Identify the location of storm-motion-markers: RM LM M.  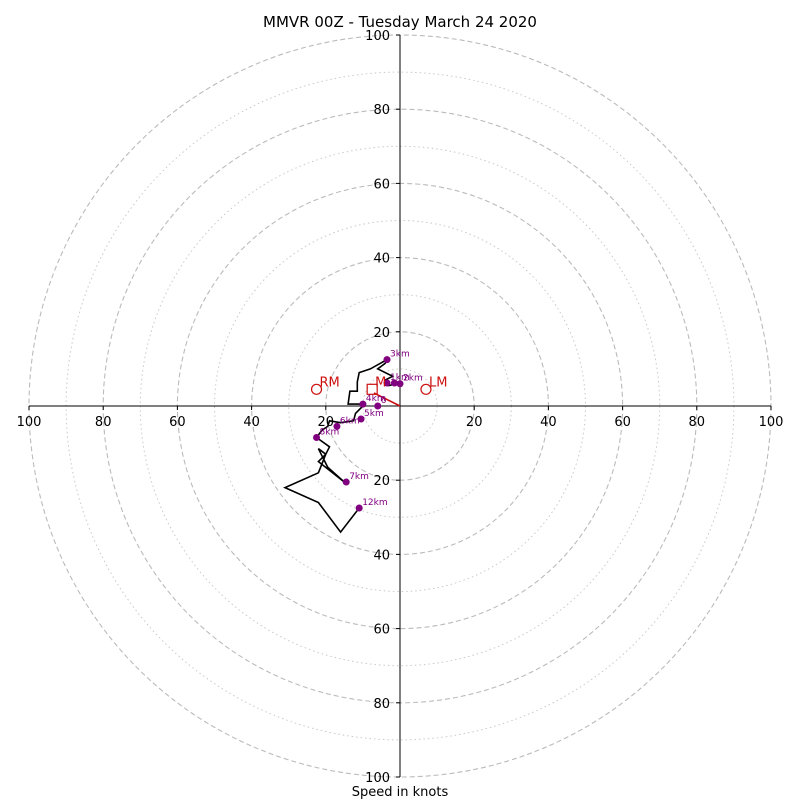
(378, 385).